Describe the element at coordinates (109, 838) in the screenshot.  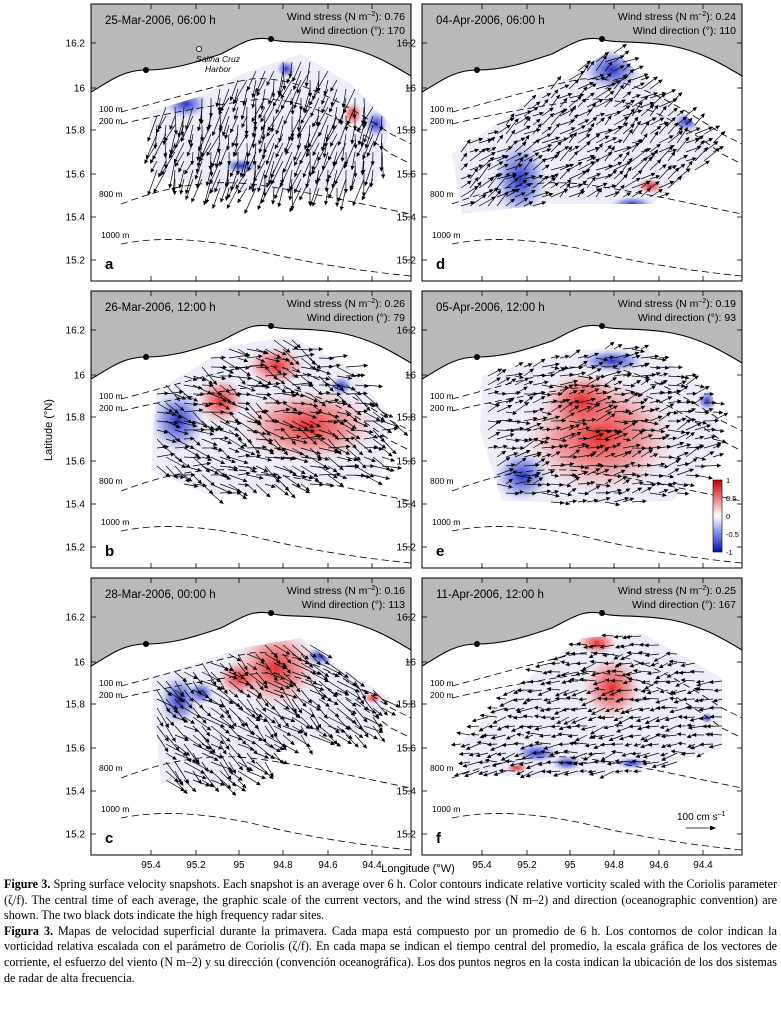
I see `panel-letter: c` at that location.